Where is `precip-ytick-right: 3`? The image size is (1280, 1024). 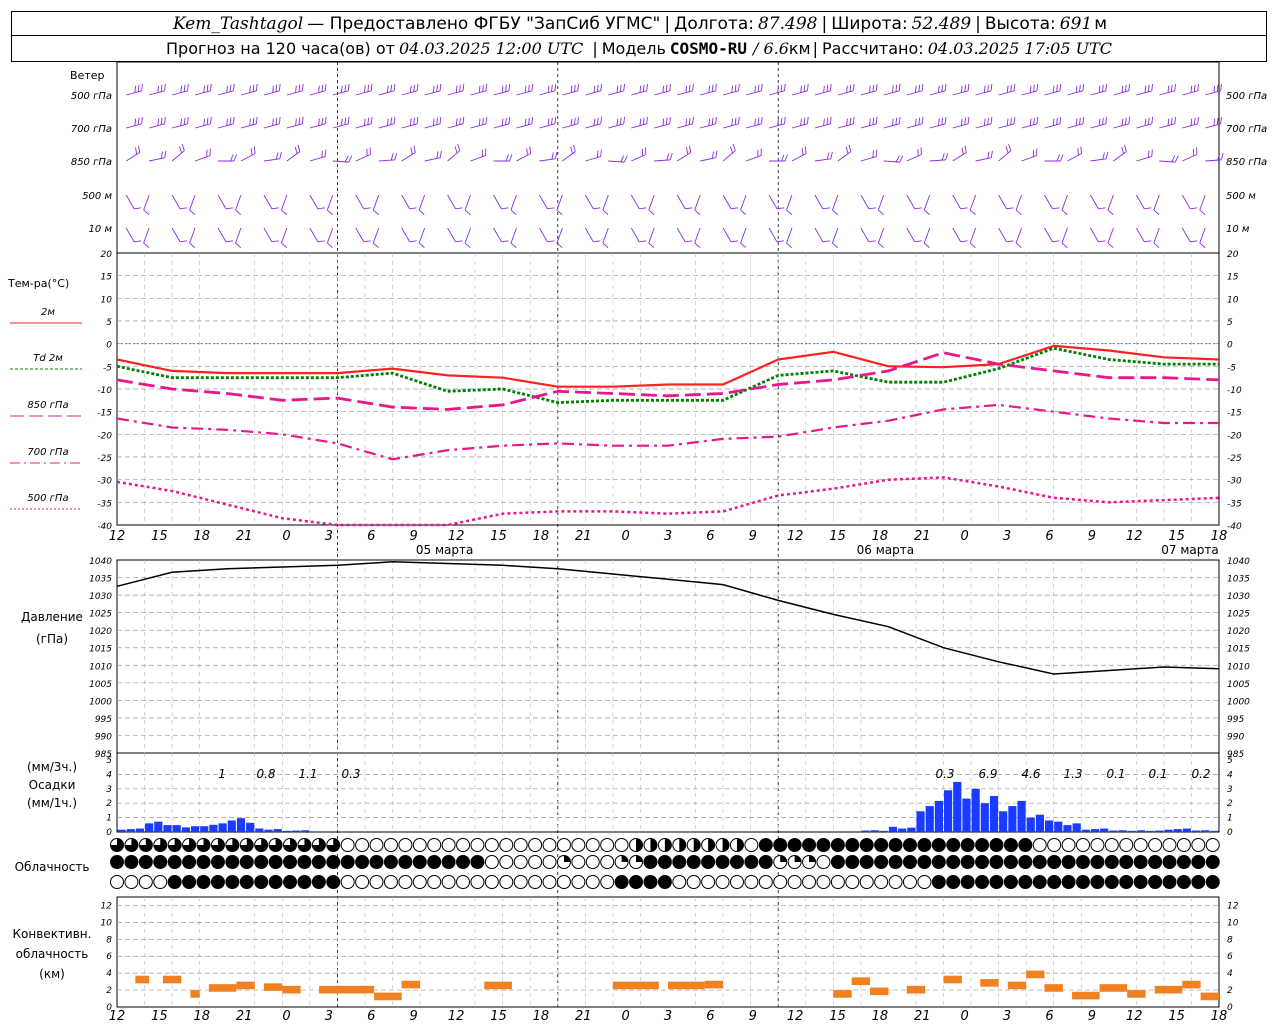 precip-ytick-right: 3 is located at coordinates (1230, 790).